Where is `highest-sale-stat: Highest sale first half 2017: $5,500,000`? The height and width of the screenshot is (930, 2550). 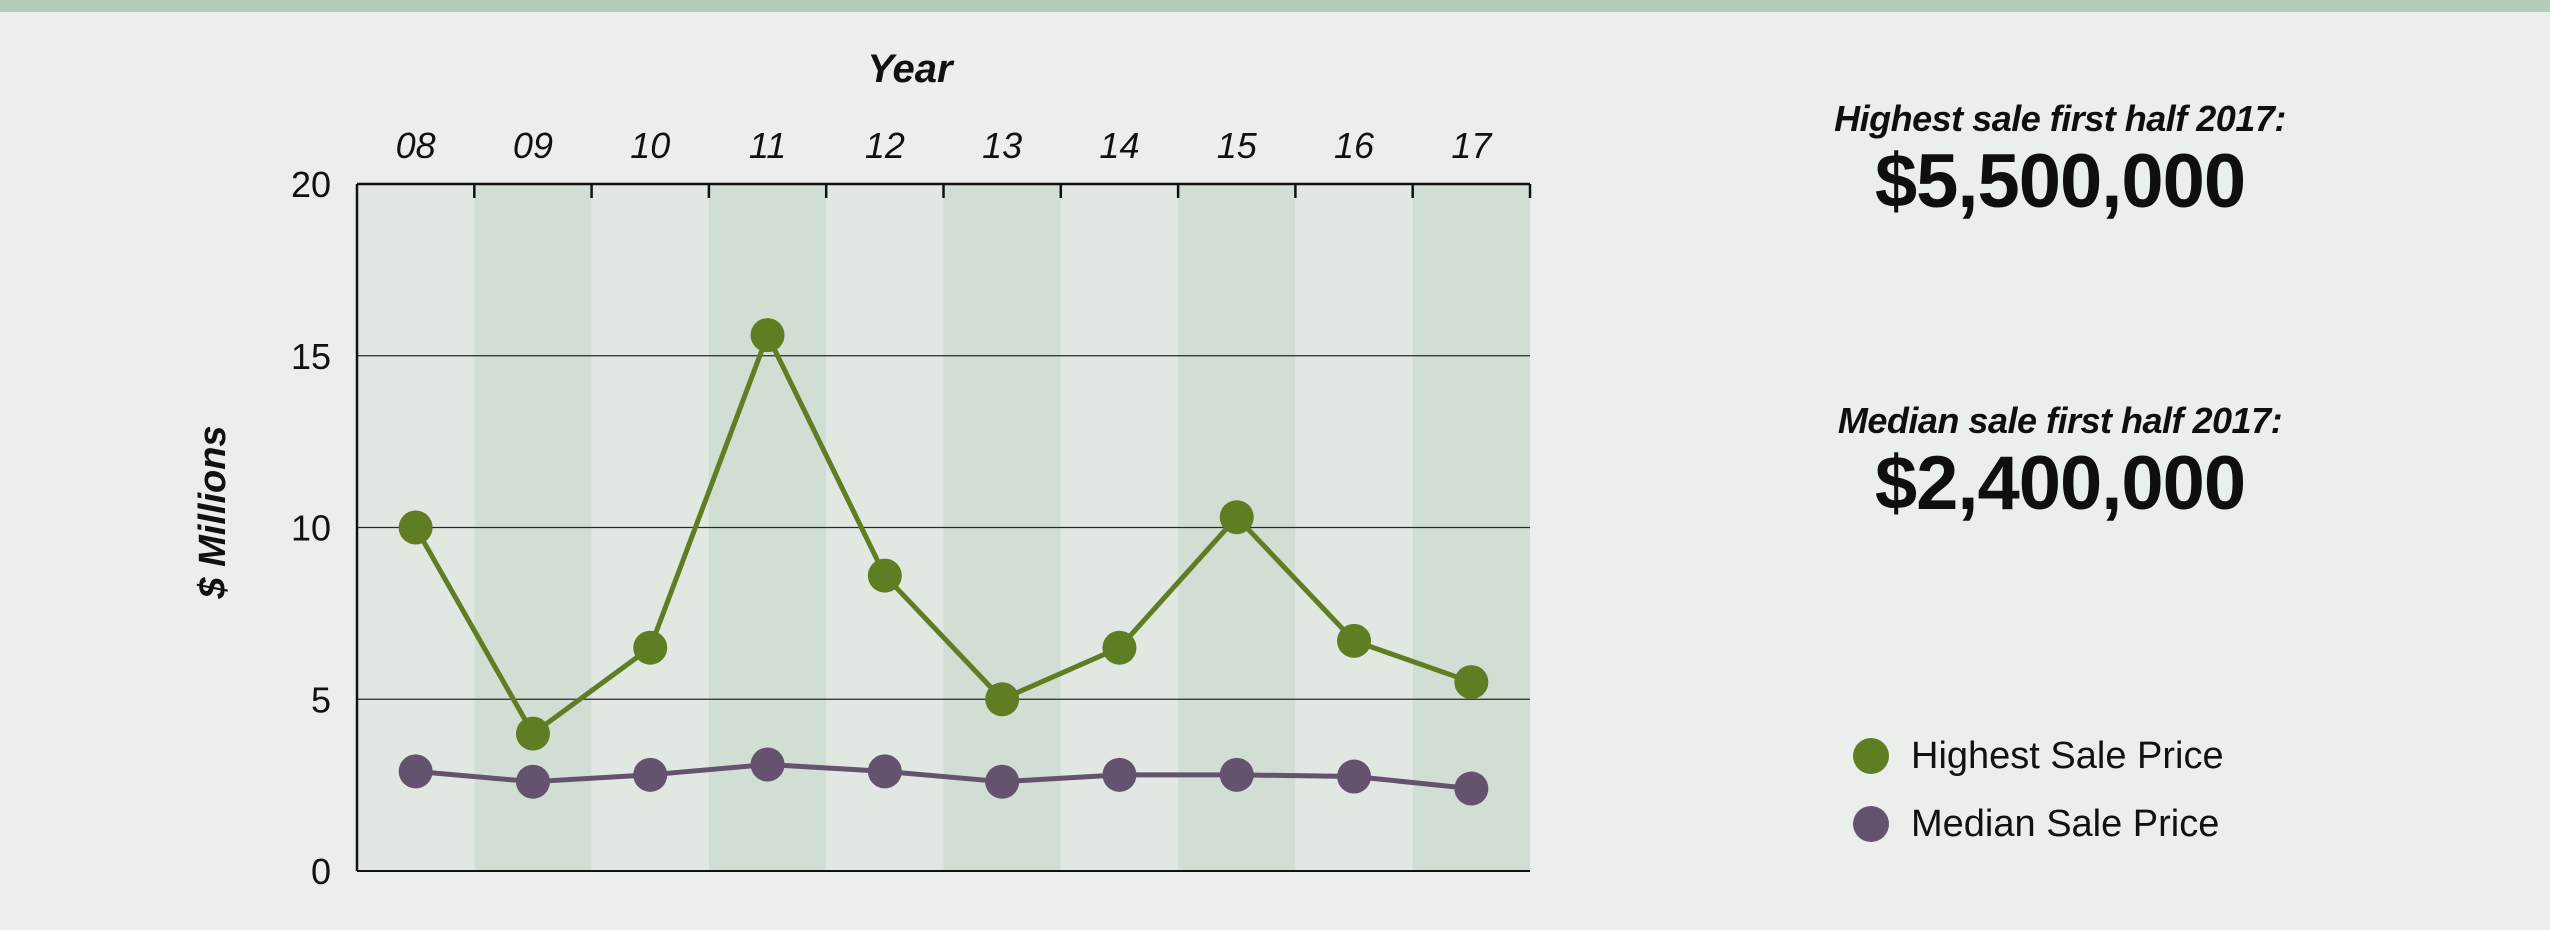 highest-sale-stat: Highest sale first half 2017: $5,500,000 is located at coordinates (2060, 161).